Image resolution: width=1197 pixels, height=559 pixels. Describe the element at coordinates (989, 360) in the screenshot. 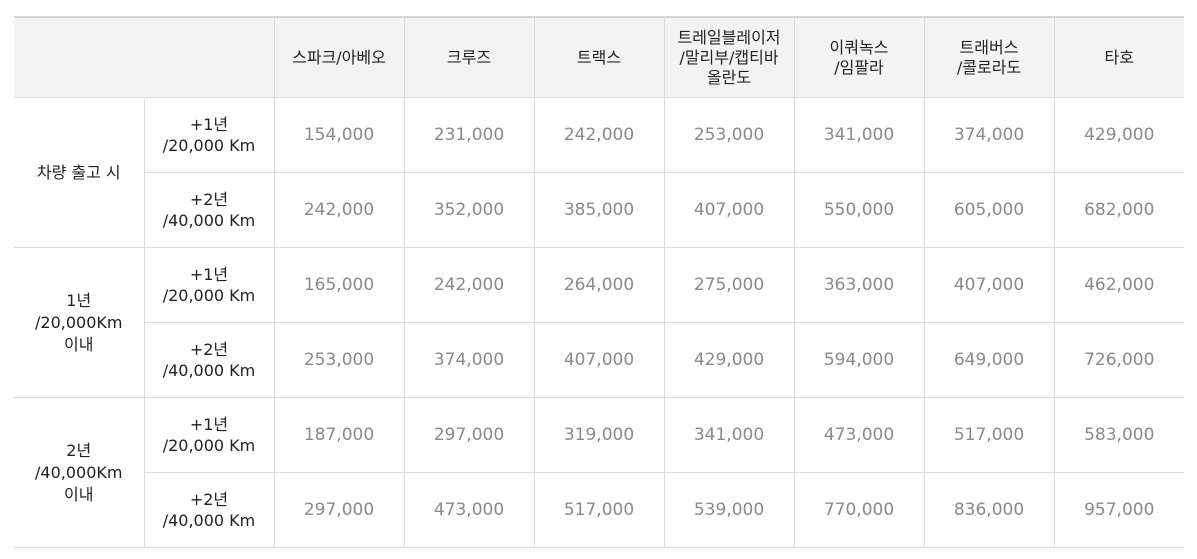

I see `price-cell: 649,000` at that location.